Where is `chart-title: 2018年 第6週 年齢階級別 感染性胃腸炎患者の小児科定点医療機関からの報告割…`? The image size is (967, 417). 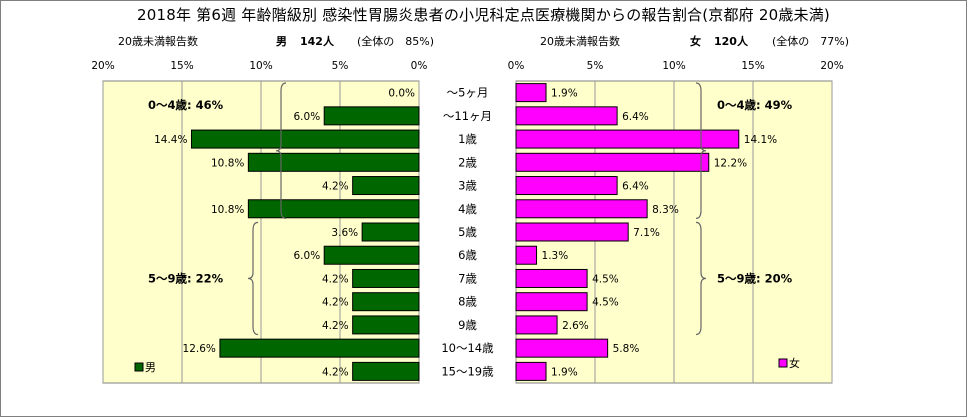
chart-title: 2018年 第6週 年齢階級別 感染性胃腸炎患者の小児科定点医療機関からの報告割… is located at coordinates (483, 15).